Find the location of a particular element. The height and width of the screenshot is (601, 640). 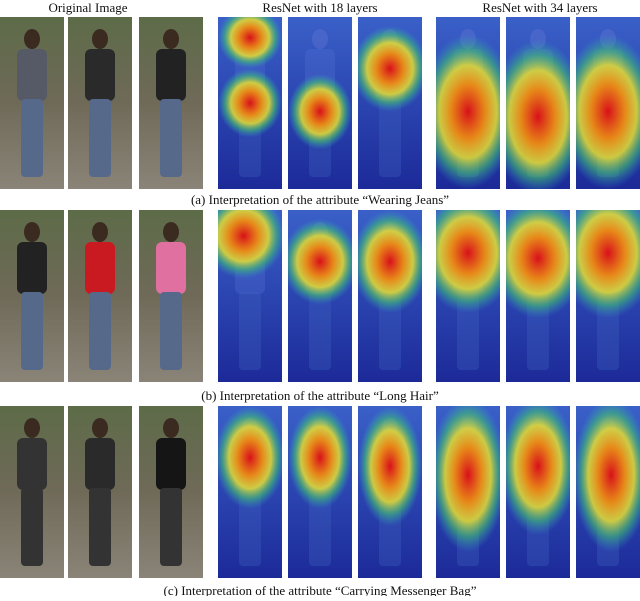

column-header: ResNet with 34 layers is located at coordinates (539, 7).